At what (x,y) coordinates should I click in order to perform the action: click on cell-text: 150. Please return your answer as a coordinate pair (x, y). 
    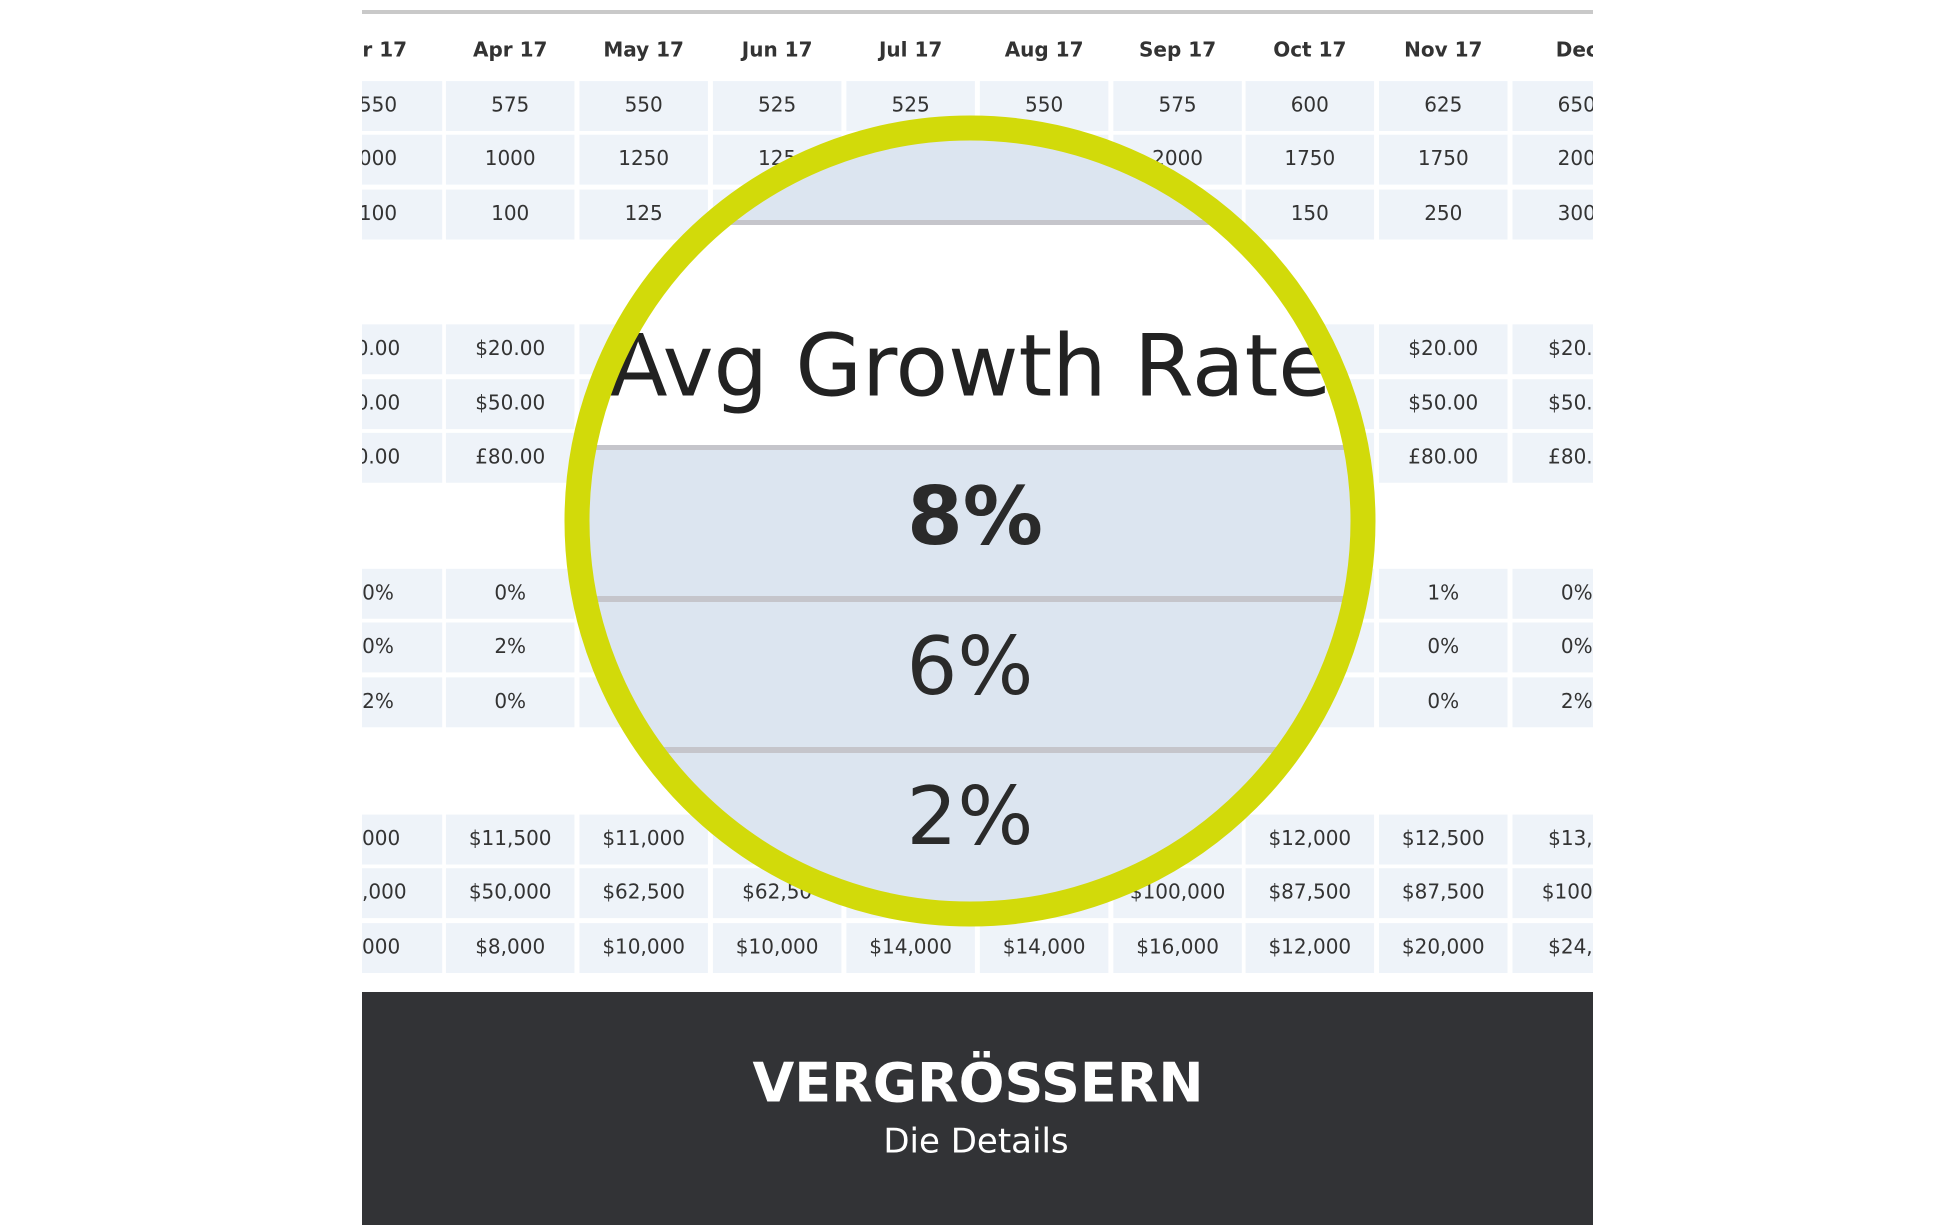
    Looking at the image, I should click on (1310, 213).